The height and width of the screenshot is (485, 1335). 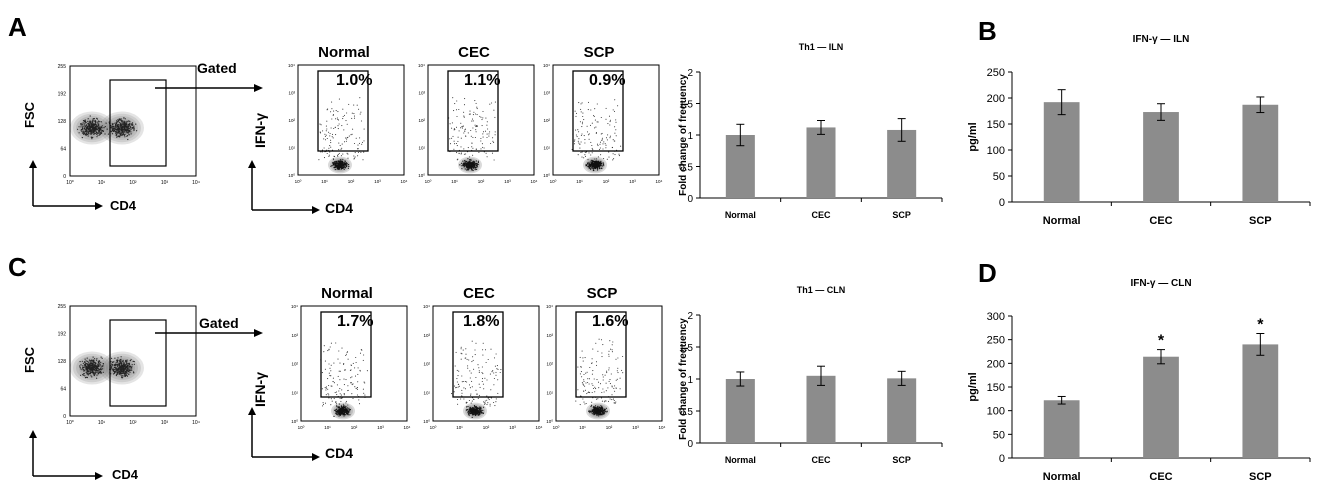 What do you see at coordinates (70, 423) in the screenshot?
I see `scatter-xtick: 10⁰` at bounding box center [70, 423].